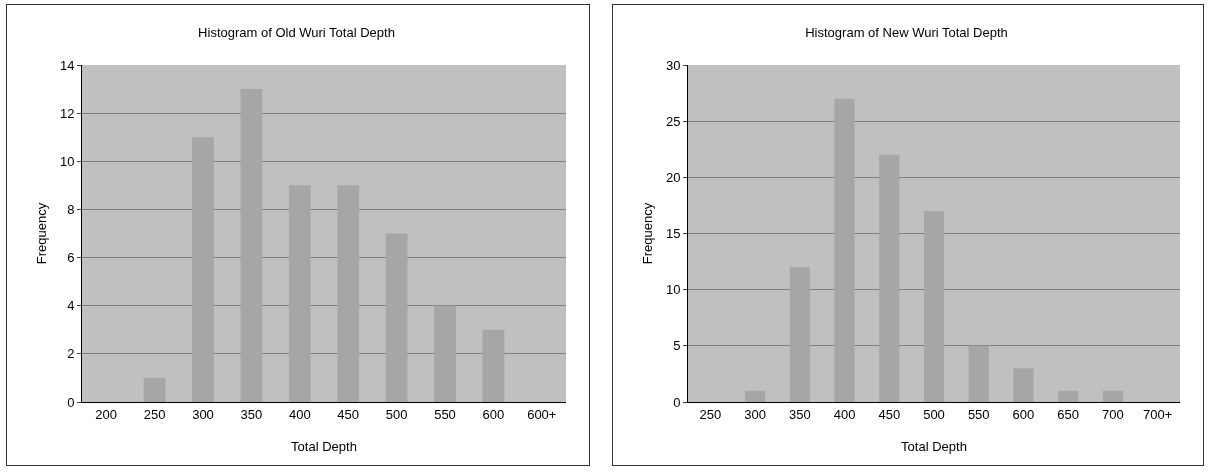 The image size is (1208, 474). I want to click on chart-title: Histogram of New Wuri Total Depth, so click(906, 32).